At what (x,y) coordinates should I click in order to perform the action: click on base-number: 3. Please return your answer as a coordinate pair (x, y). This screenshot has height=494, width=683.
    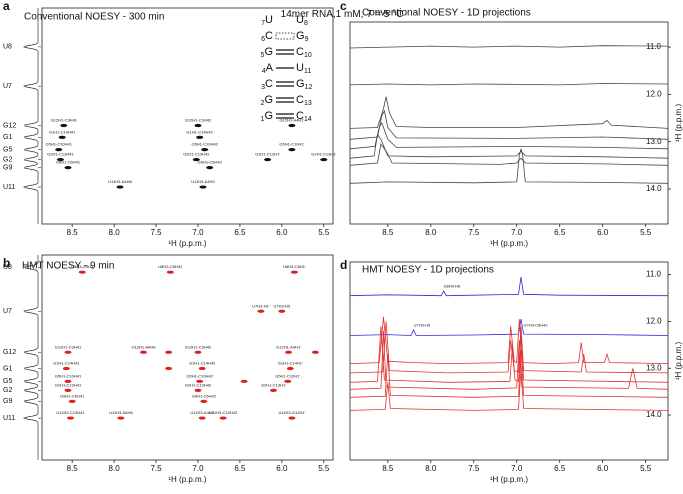
    Looking at the image, I should click on (263, 87).